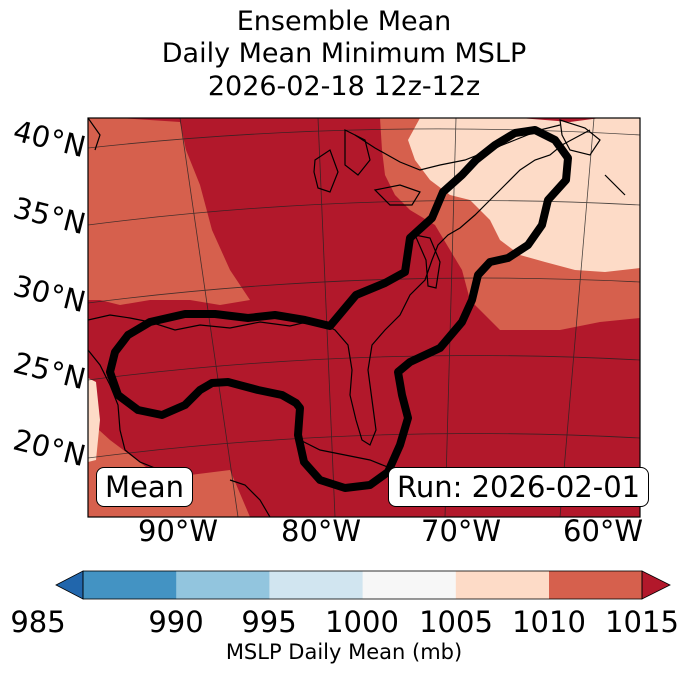 Image resolution: width=688 pixels, height=674 pixels. I want to click on colorbar-label: MSLP Daily Mean (mb), so click(344, 652).